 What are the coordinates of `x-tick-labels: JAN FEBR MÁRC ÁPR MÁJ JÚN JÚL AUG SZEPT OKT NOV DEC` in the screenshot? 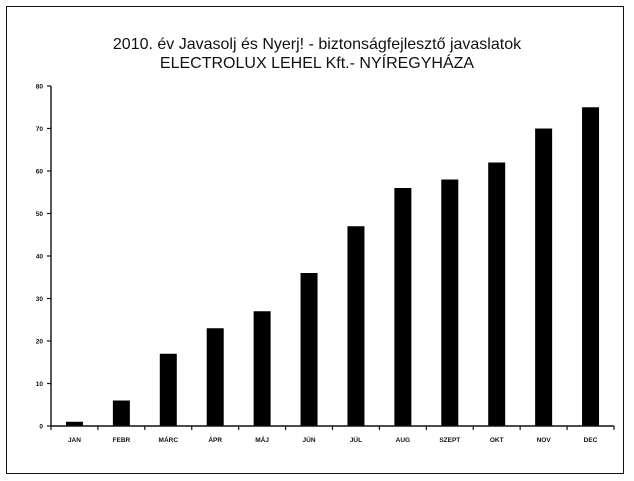 It's located at (333, 439).